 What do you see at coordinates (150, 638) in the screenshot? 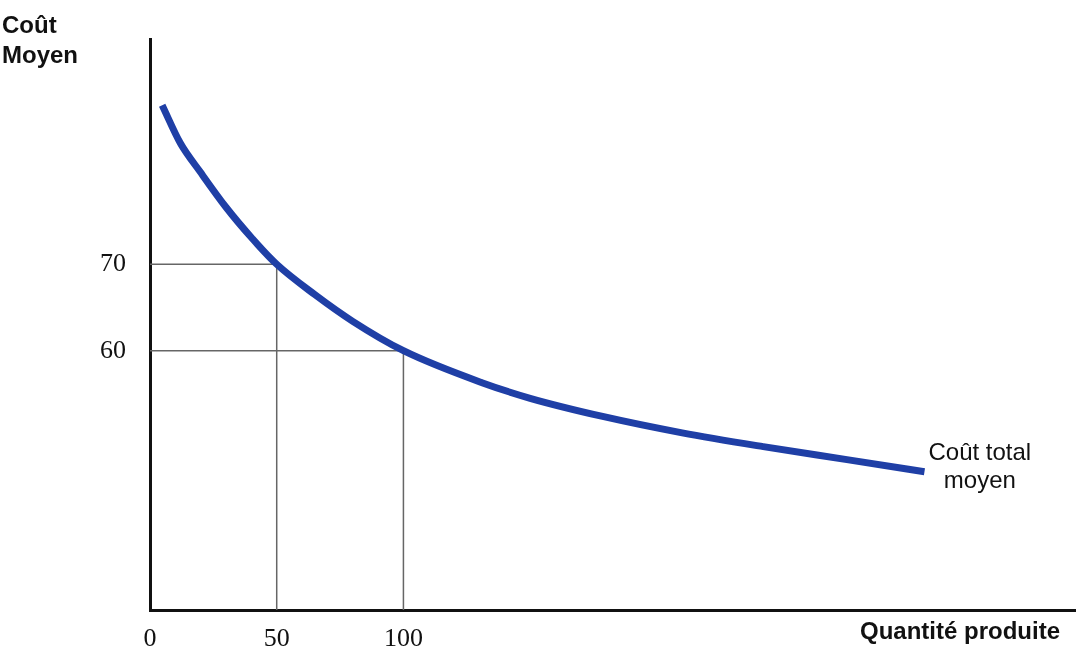
I see `x-tick-label: 0` at bounding box center [150, 638].